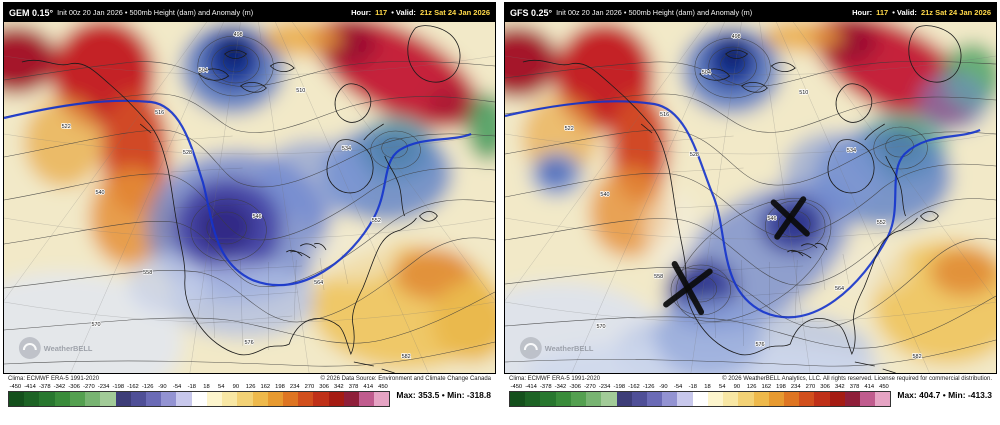 The image size is (1000, 425). What do you see at coordinates (265, 387) in the screenshot?
I see `colorbar-tick: 162` at bounding box center [265, 387].